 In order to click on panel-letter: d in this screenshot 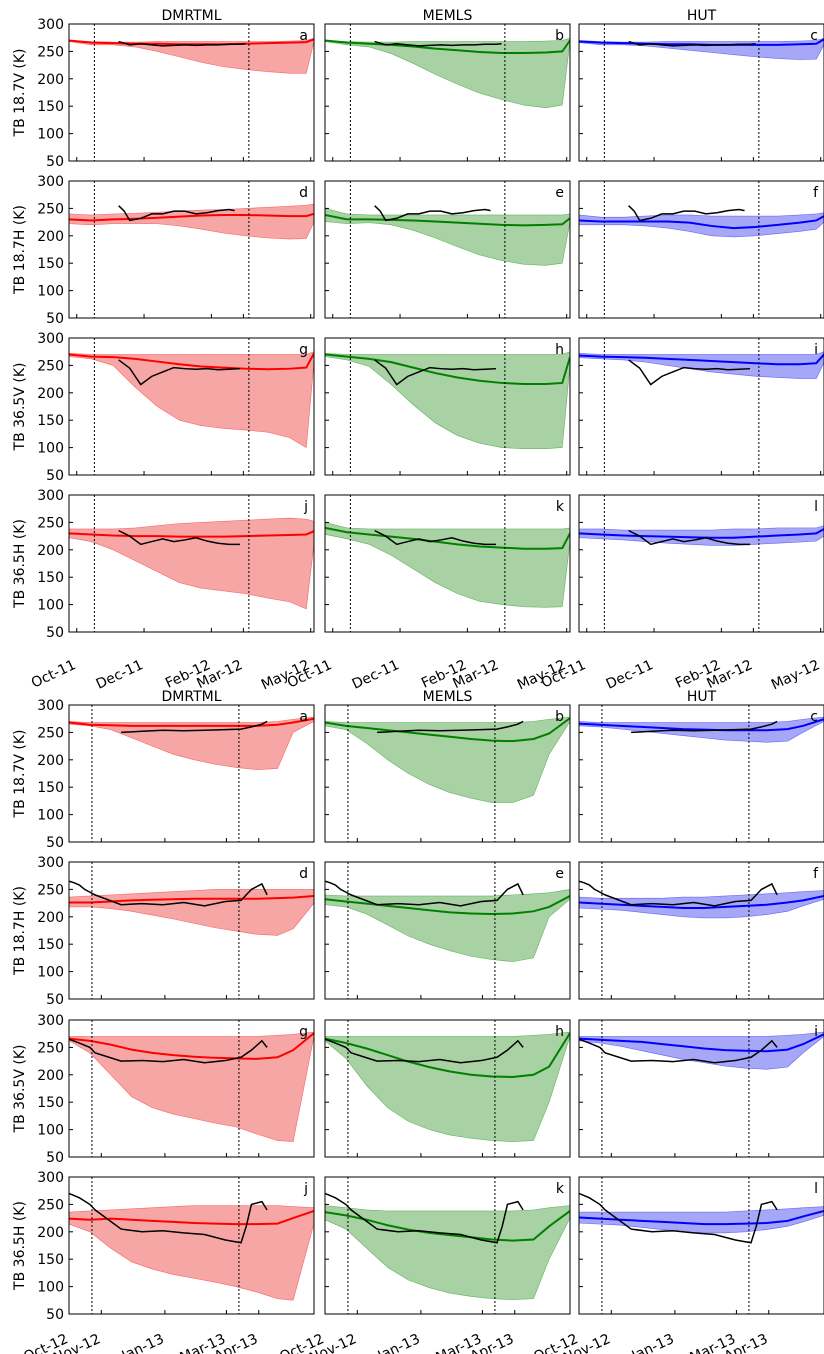, I will do `click(303, 874)`.